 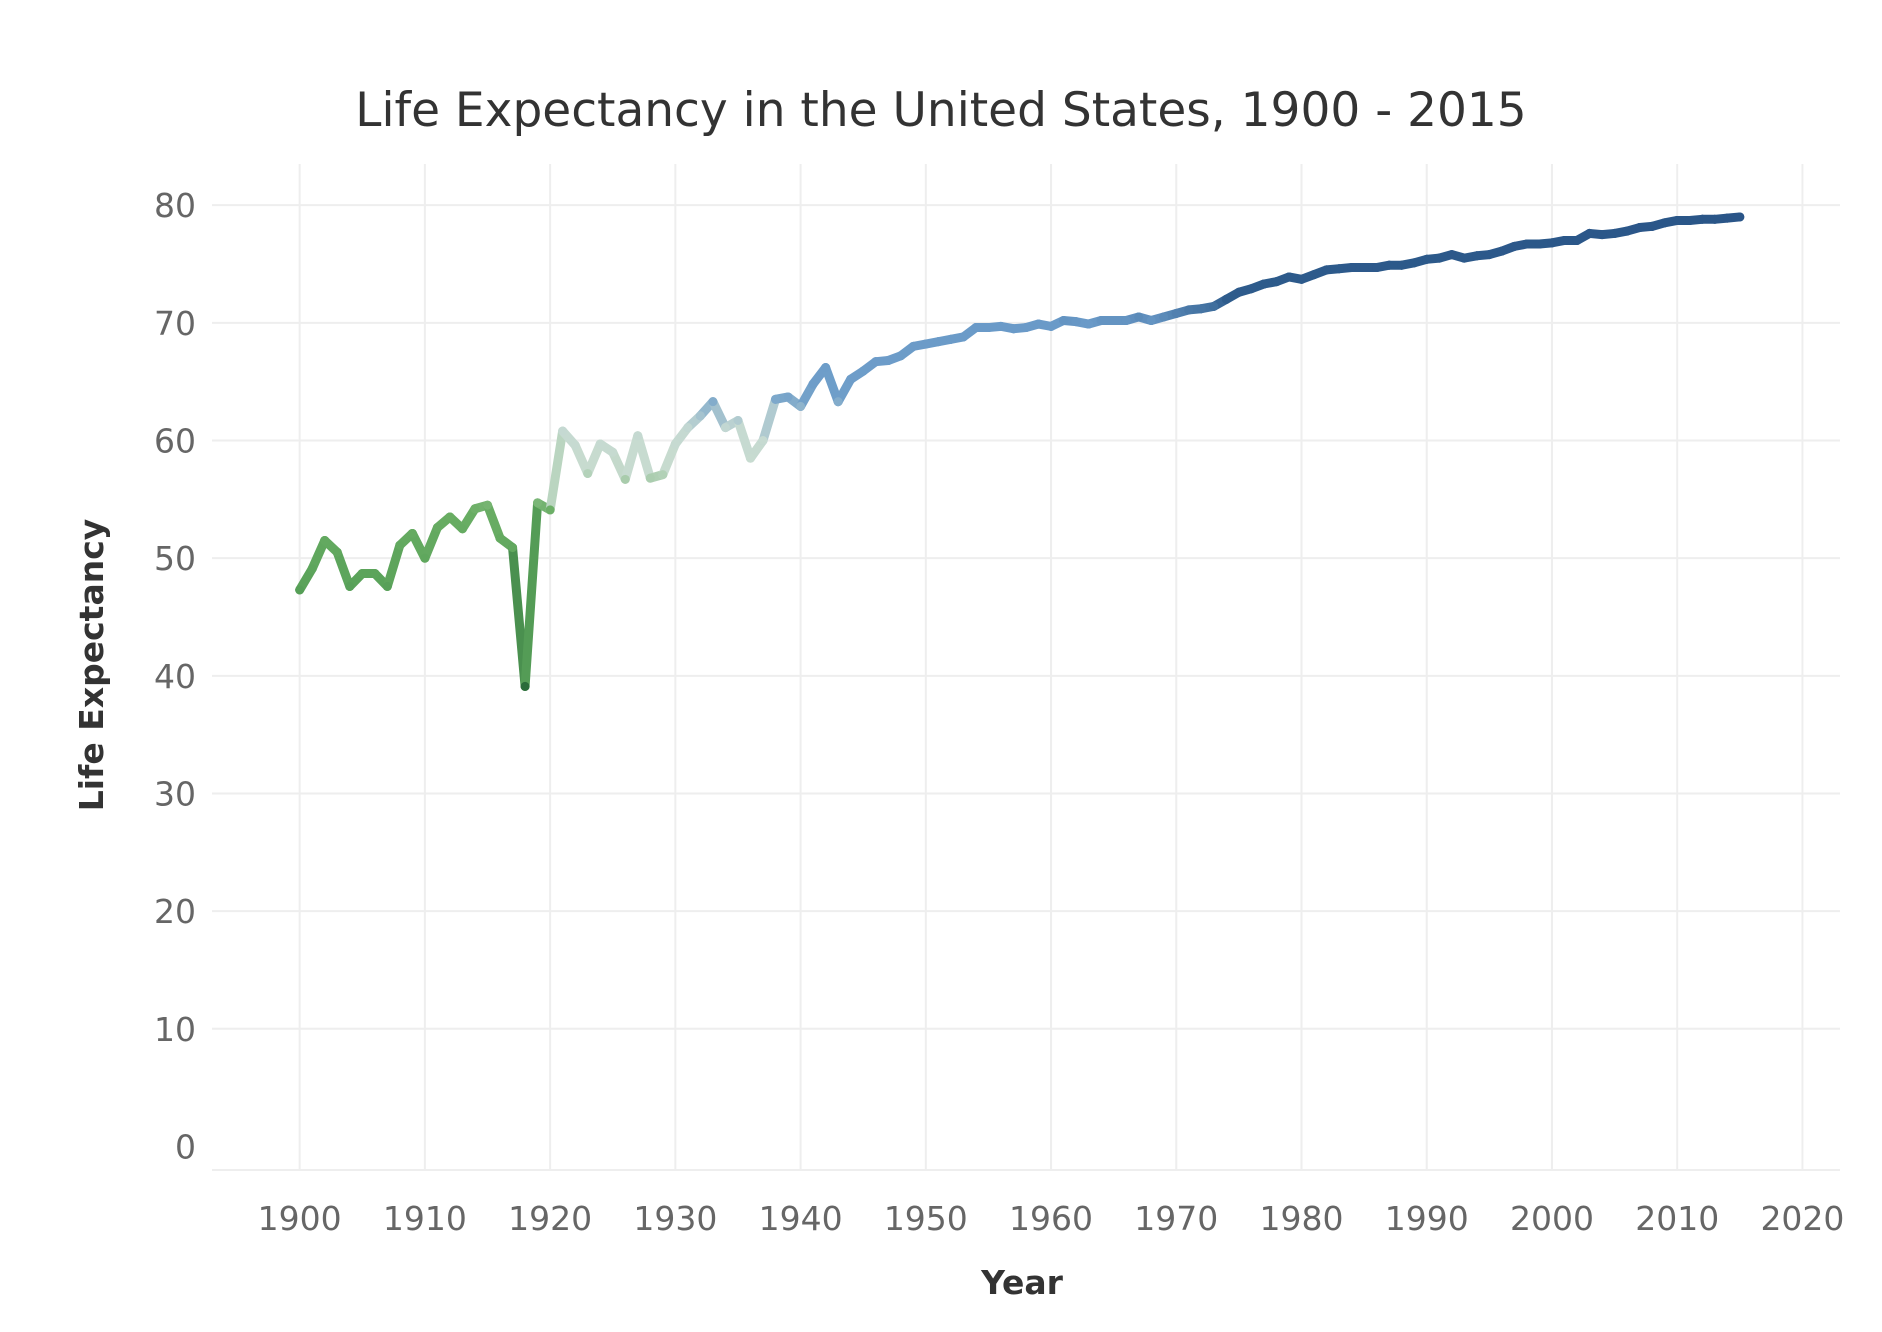 I want to click on y-tick-label: 60, so click(x=175, y=441).